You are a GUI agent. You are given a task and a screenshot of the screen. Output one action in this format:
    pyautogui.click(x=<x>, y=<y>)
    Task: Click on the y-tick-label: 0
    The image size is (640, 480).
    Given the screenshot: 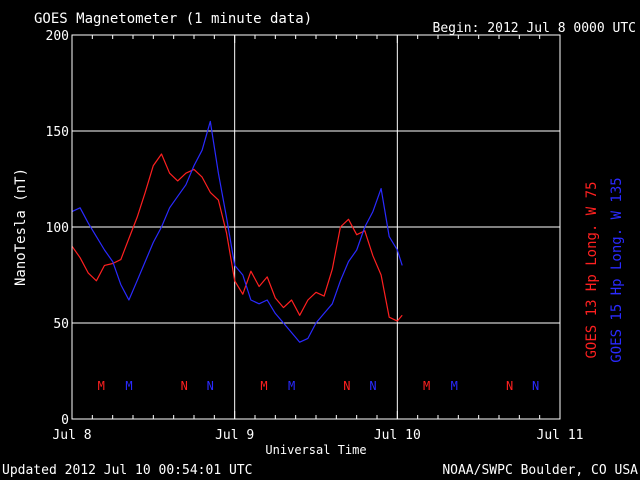 What is the action you would take?
    pyautogui.click(x=65, y=420)
    